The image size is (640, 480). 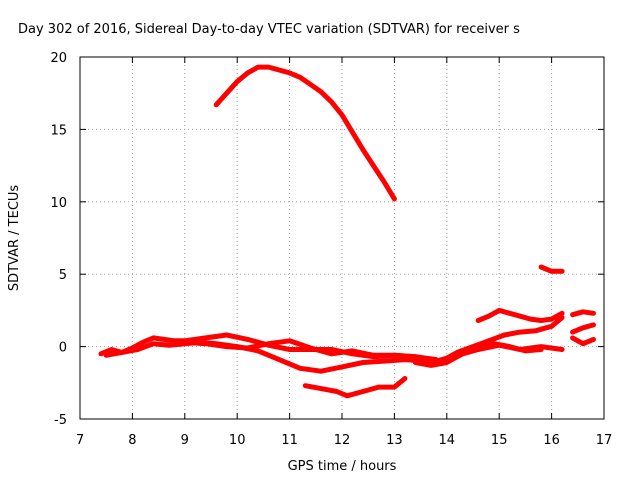 What do you see at coordinates (355, 387) in the screenshot?
I see `series-pass-g` at bounding box center [355, 387].